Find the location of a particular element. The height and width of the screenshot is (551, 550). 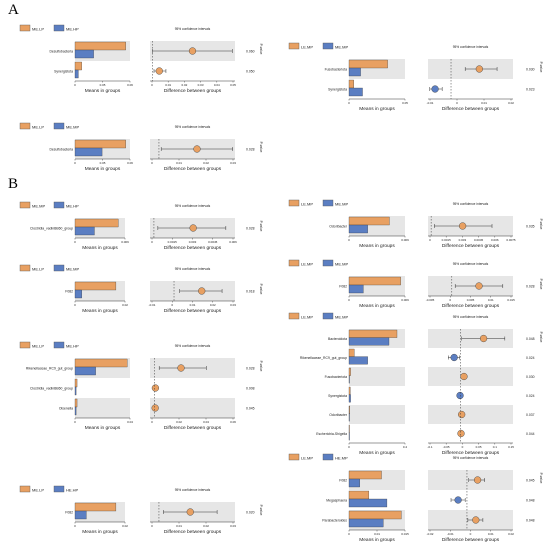

means-tick-label-2-1: 0.05 is located at coordinates (103, 163).